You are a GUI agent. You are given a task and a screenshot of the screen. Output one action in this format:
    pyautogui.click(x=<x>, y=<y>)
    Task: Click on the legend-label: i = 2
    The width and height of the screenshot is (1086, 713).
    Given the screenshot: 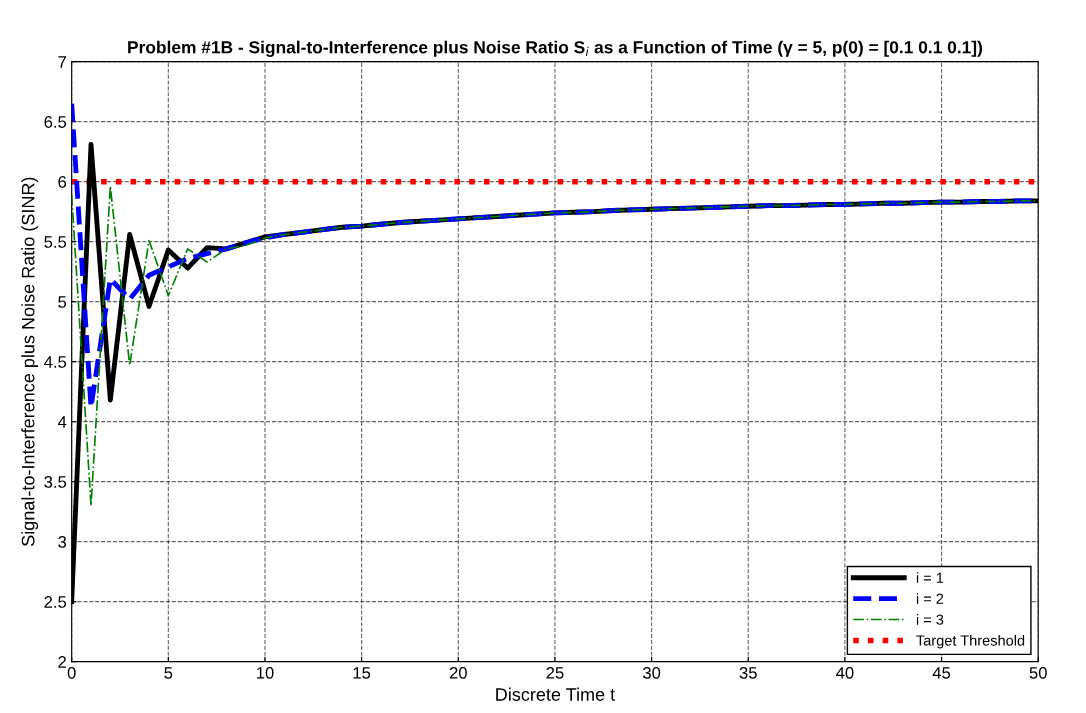 What is the action you would take?
    pyautogui.click(x=930, y=598)
    